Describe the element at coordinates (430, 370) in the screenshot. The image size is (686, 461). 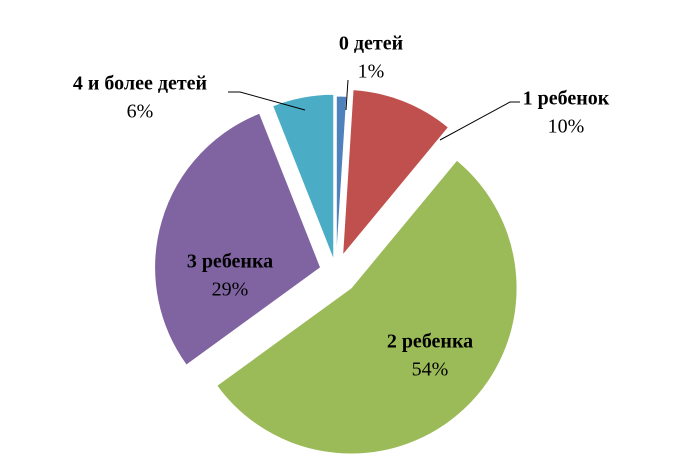
I see `slice-value: 54%` at that location.